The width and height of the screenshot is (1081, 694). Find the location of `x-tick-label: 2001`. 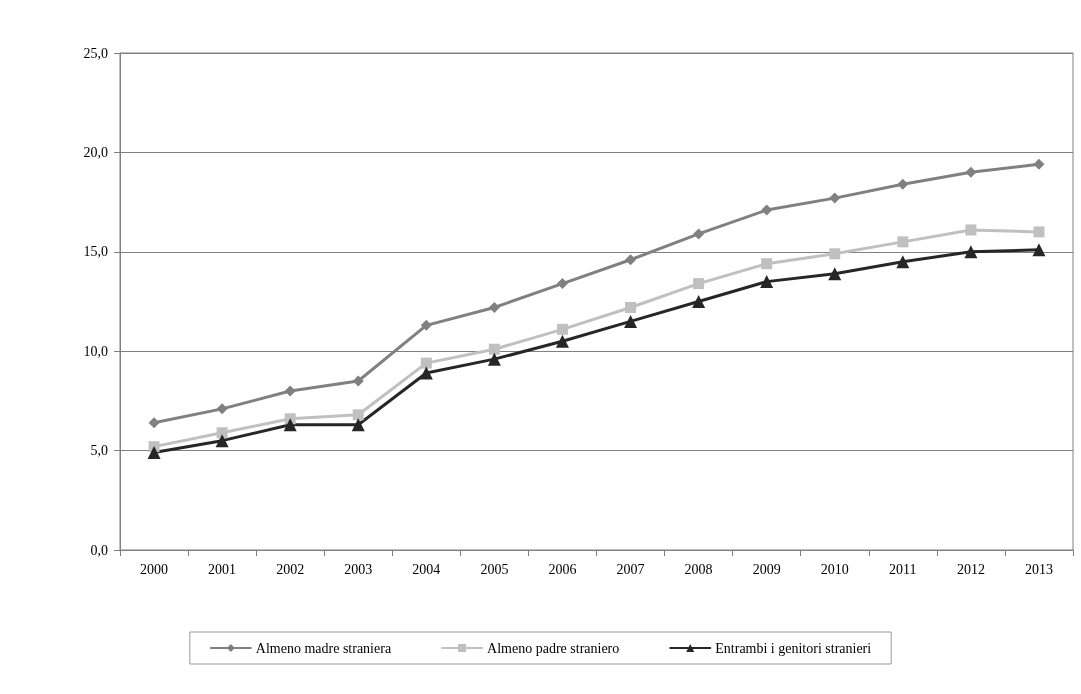

x-tick-label: 2001 is located at coordinates (222, 569).